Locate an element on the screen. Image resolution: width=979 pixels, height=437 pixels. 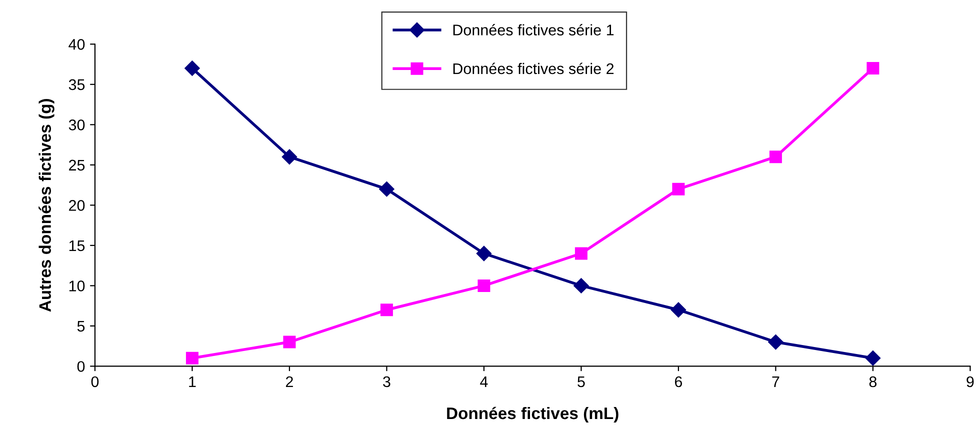
x-axis-title: Données fictives (mL) is located at coordinates (532, 414).